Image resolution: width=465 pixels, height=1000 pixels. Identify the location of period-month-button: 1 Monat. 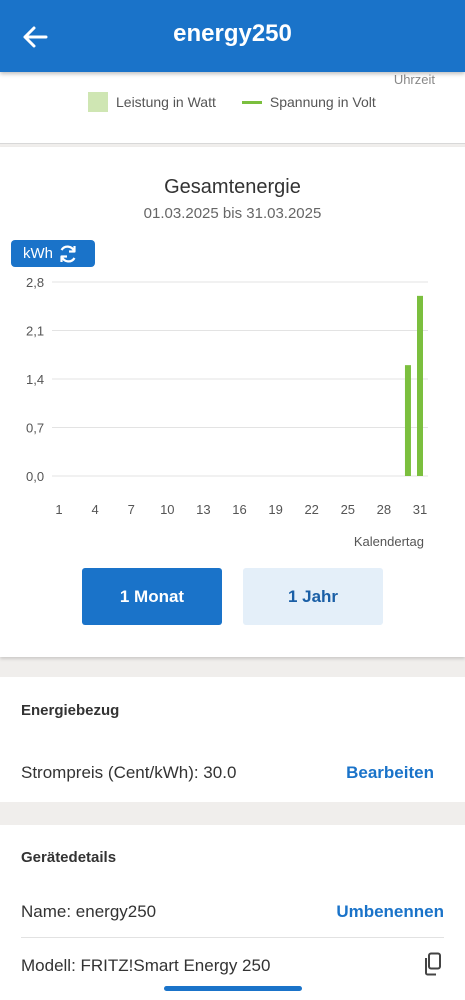
(152, 596).